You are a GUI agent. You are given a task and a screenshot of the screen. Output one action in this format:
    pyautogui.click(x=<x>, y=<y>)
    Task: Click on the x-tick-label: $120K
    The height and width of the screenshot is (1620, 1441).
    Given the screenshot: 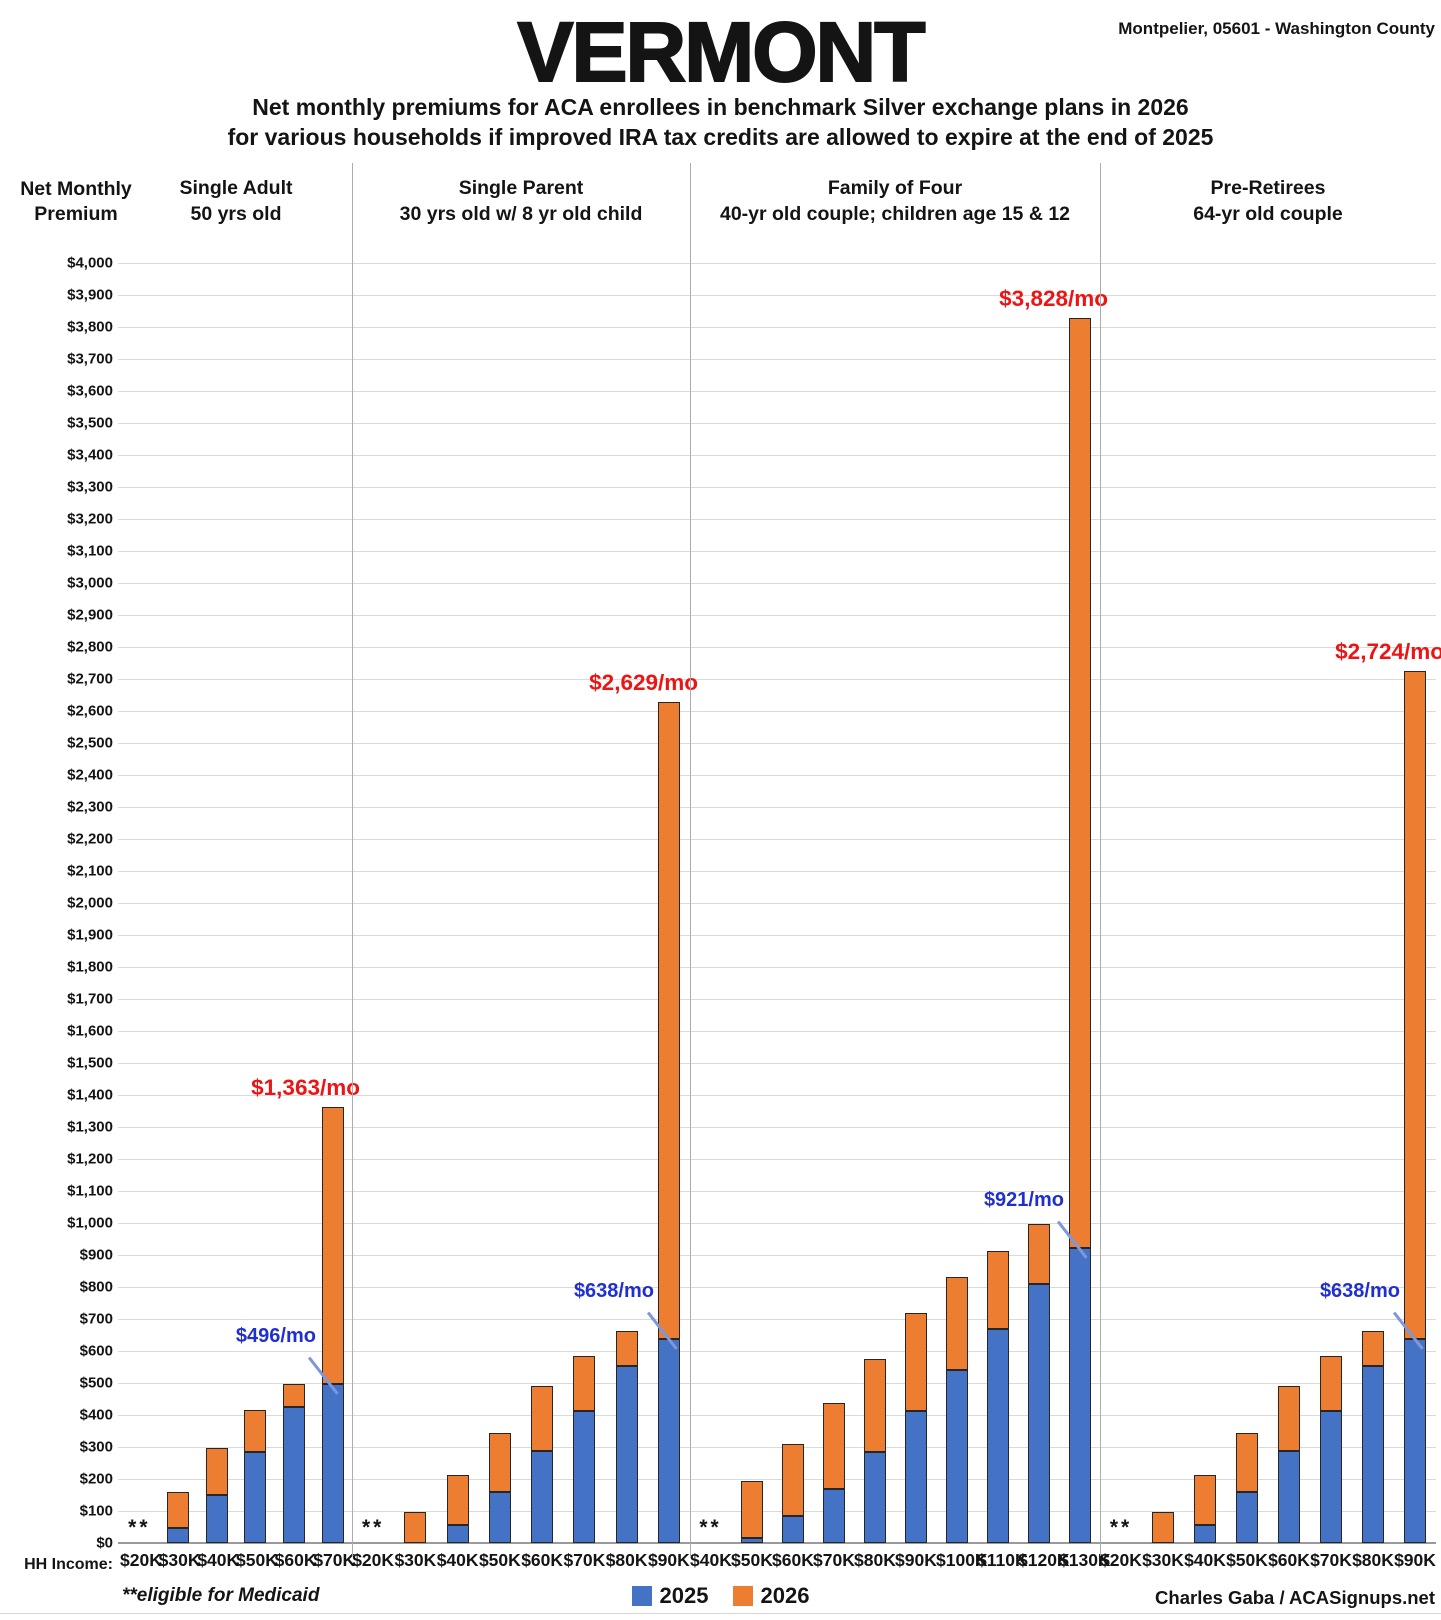 What is the action you would take?
    pyautogui.click(x=1044, y=1560)
    